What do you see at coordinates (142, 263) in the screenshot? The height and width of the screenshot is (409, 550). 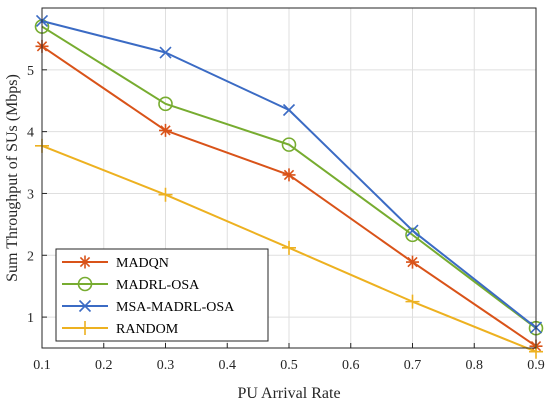 I see `legend-label: MADQN` at bounding box center [142, 263].